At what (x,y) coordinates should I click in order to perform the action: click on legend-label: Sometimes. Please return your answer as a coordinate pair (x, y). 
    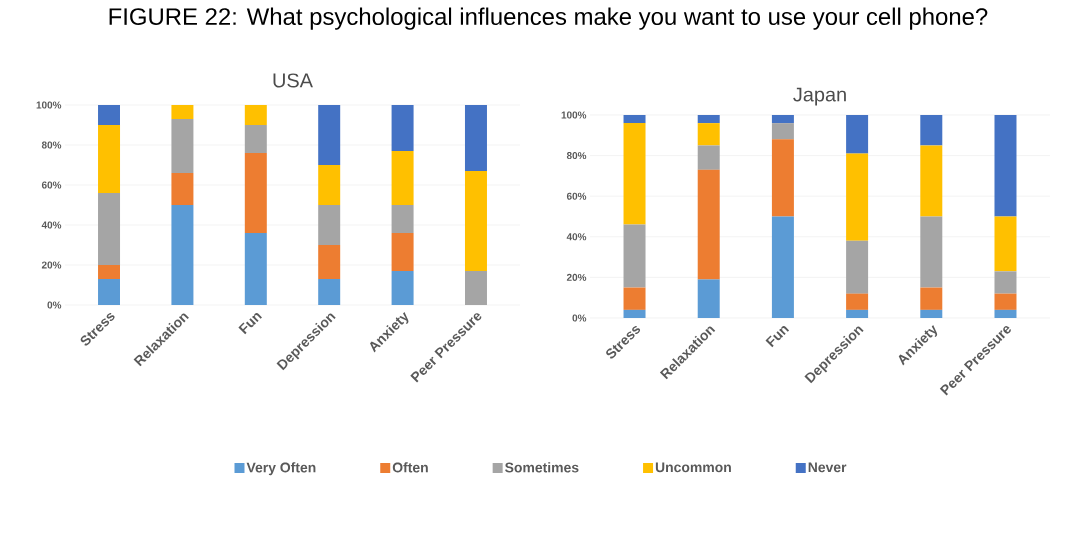
    Looking at the image, I should click on (542, 467).